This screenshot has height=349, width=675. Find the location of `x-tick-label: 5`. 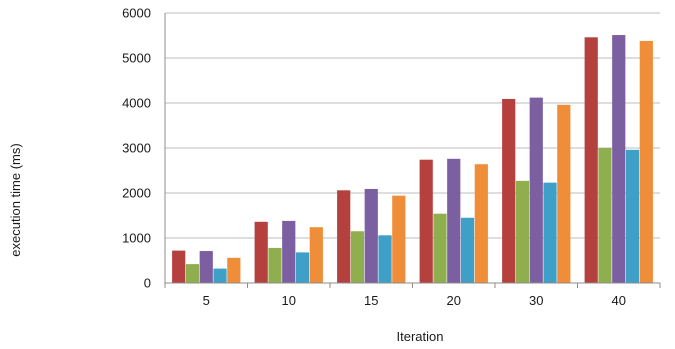

x-tick-label: 5 is located at coordinates (206, 300).